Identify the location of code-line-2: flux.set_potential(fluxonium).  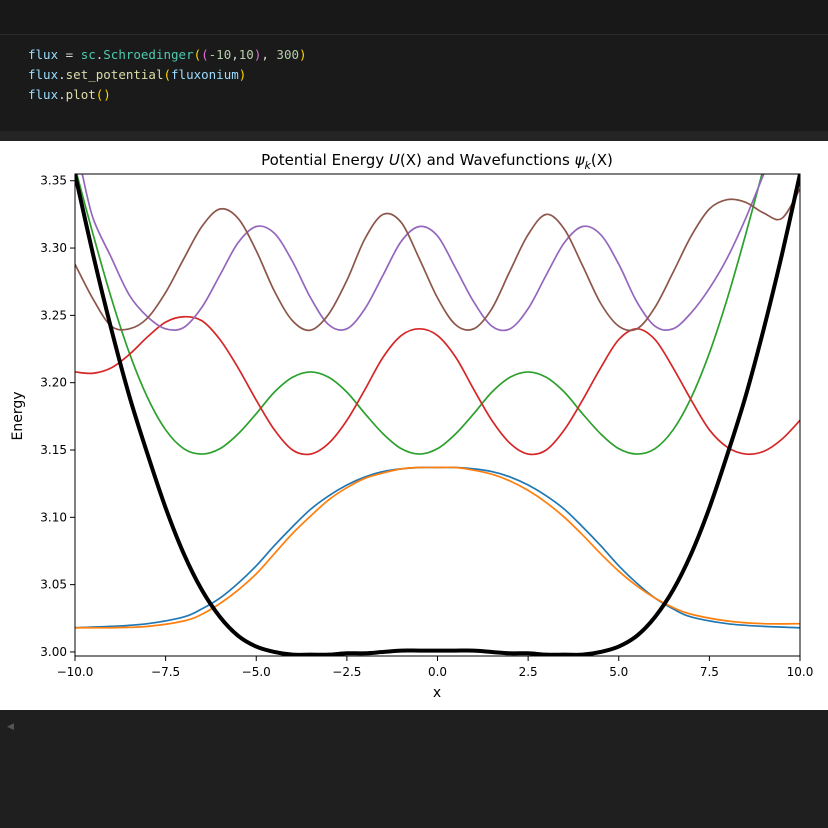
(137, 75).